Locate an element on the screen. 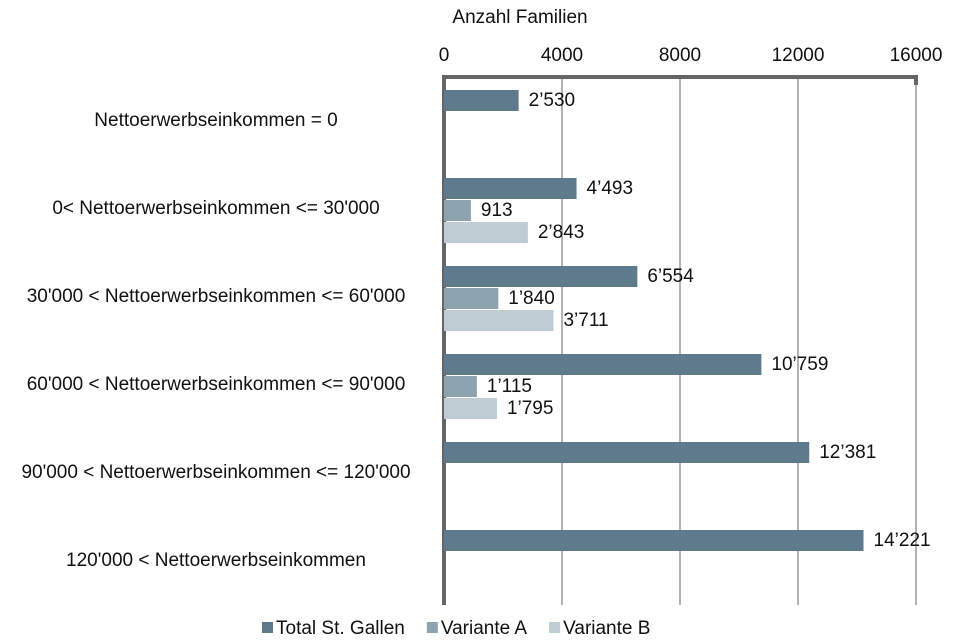 The height and width of the screenshot is (640, 954). x-tick-label: 0 is located at coordinates (444, 55).